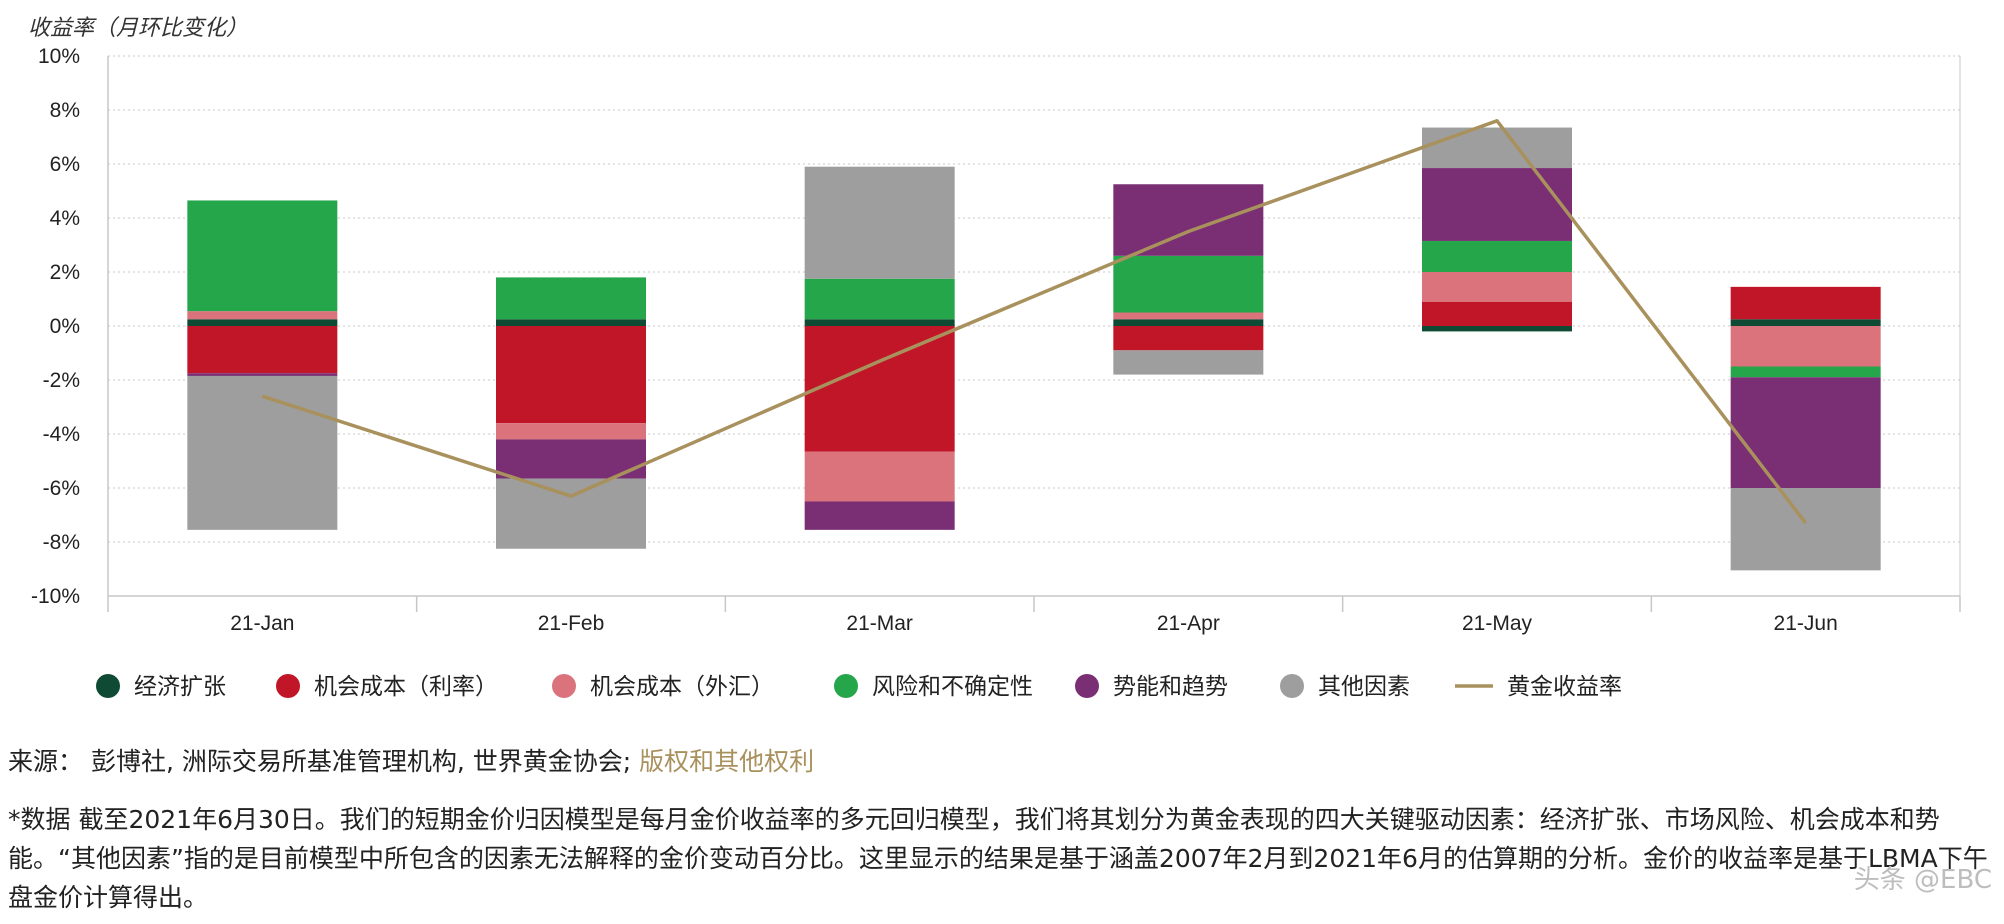 Image resolution: width=2004 pixels, height=924 pixels. I want to click on x-tick-label: 21-Jun, so click(1806, 623).